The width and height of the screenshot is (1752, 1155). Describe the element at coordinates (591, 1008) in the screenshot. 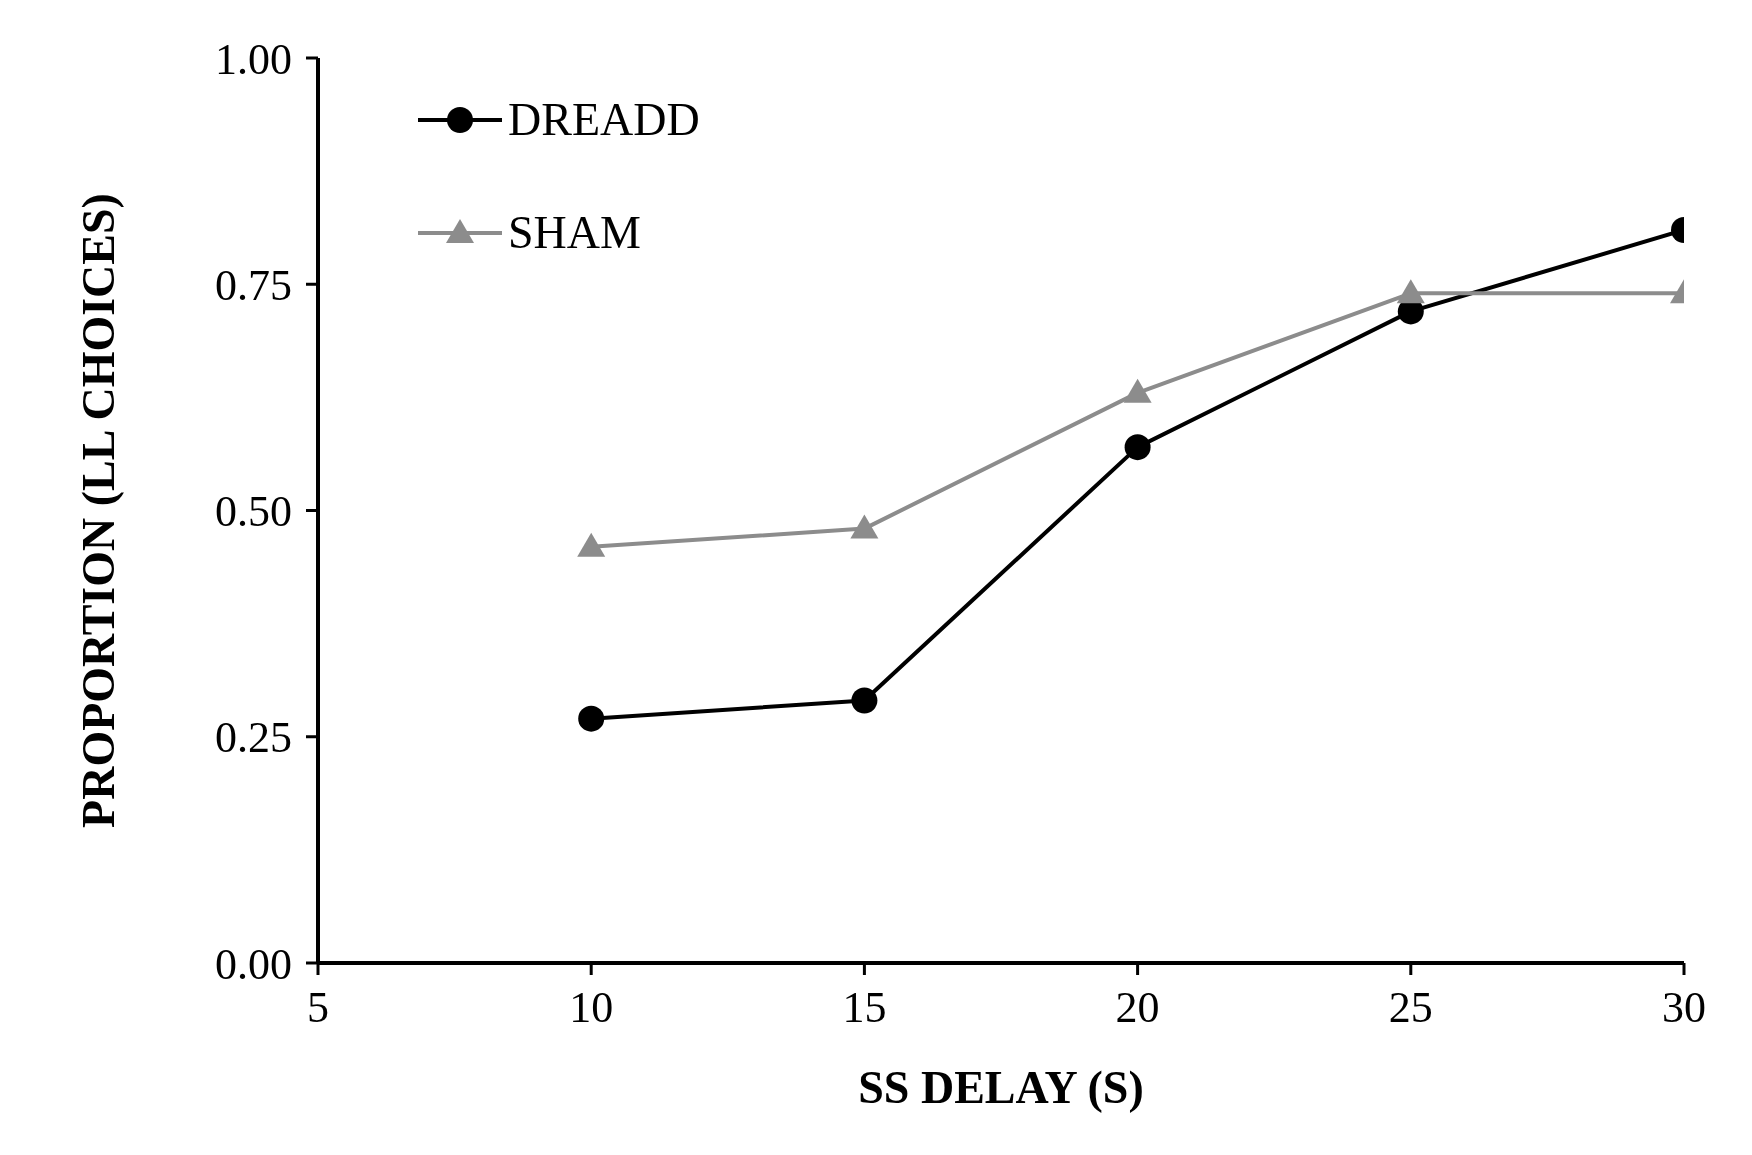

I see `x-tick-label: 10` at that location.